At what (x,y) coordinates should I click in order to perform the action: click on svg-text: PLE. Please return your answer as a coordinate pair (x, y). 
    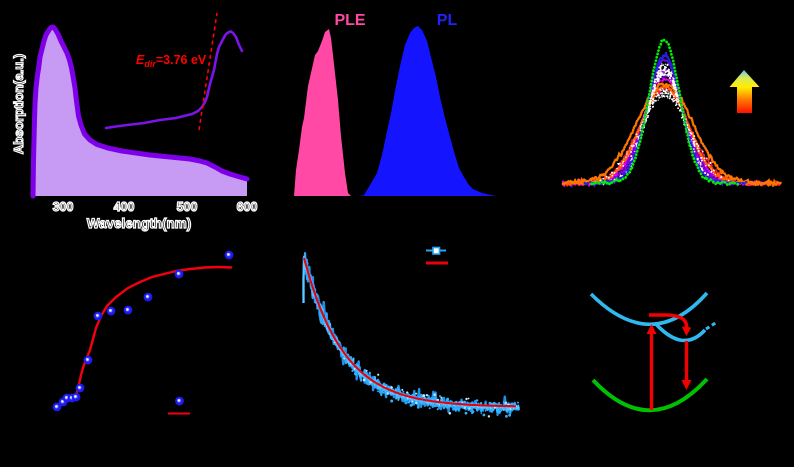
    Looking at the image, I should click on (349, 20).